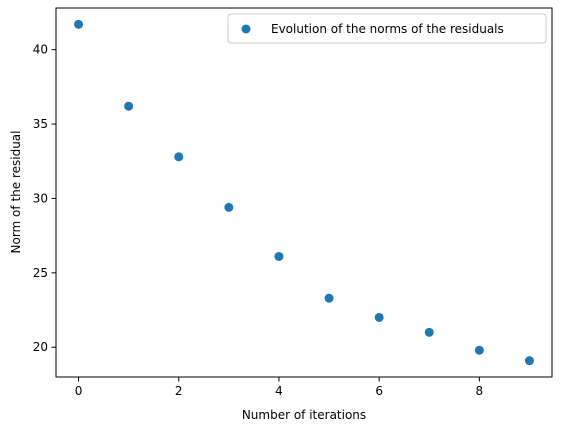 Image resolution: width=562 pixels, height=432 pixels. Describe the element at coordinates (40, 198) in the screenshot. I see `y-tick-label: 30` at that location.